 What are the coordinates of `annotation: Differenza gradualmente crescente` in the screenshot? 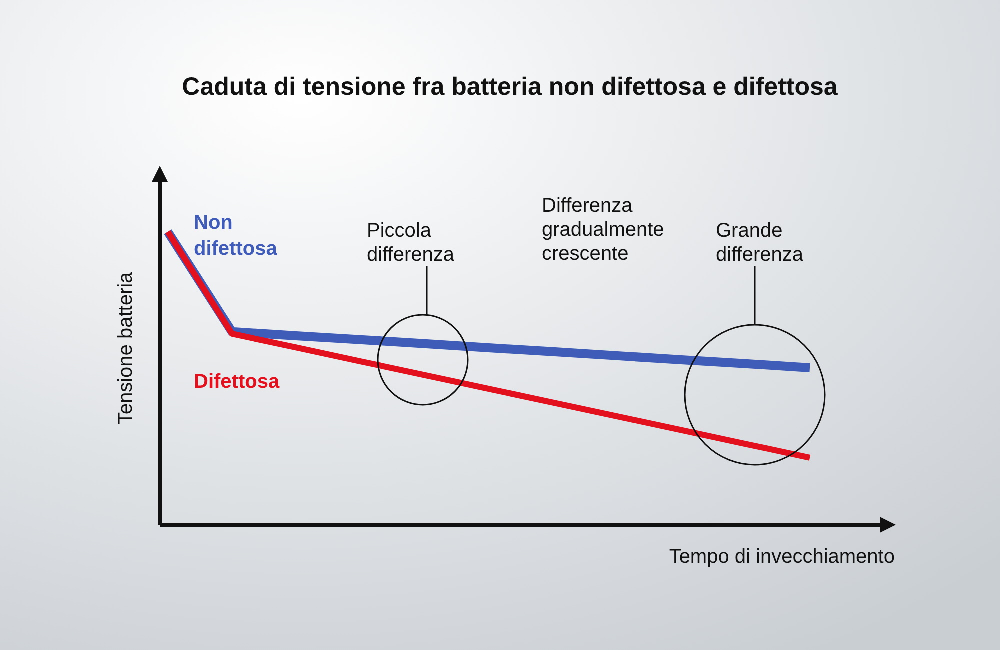 It's located at (603, 230).